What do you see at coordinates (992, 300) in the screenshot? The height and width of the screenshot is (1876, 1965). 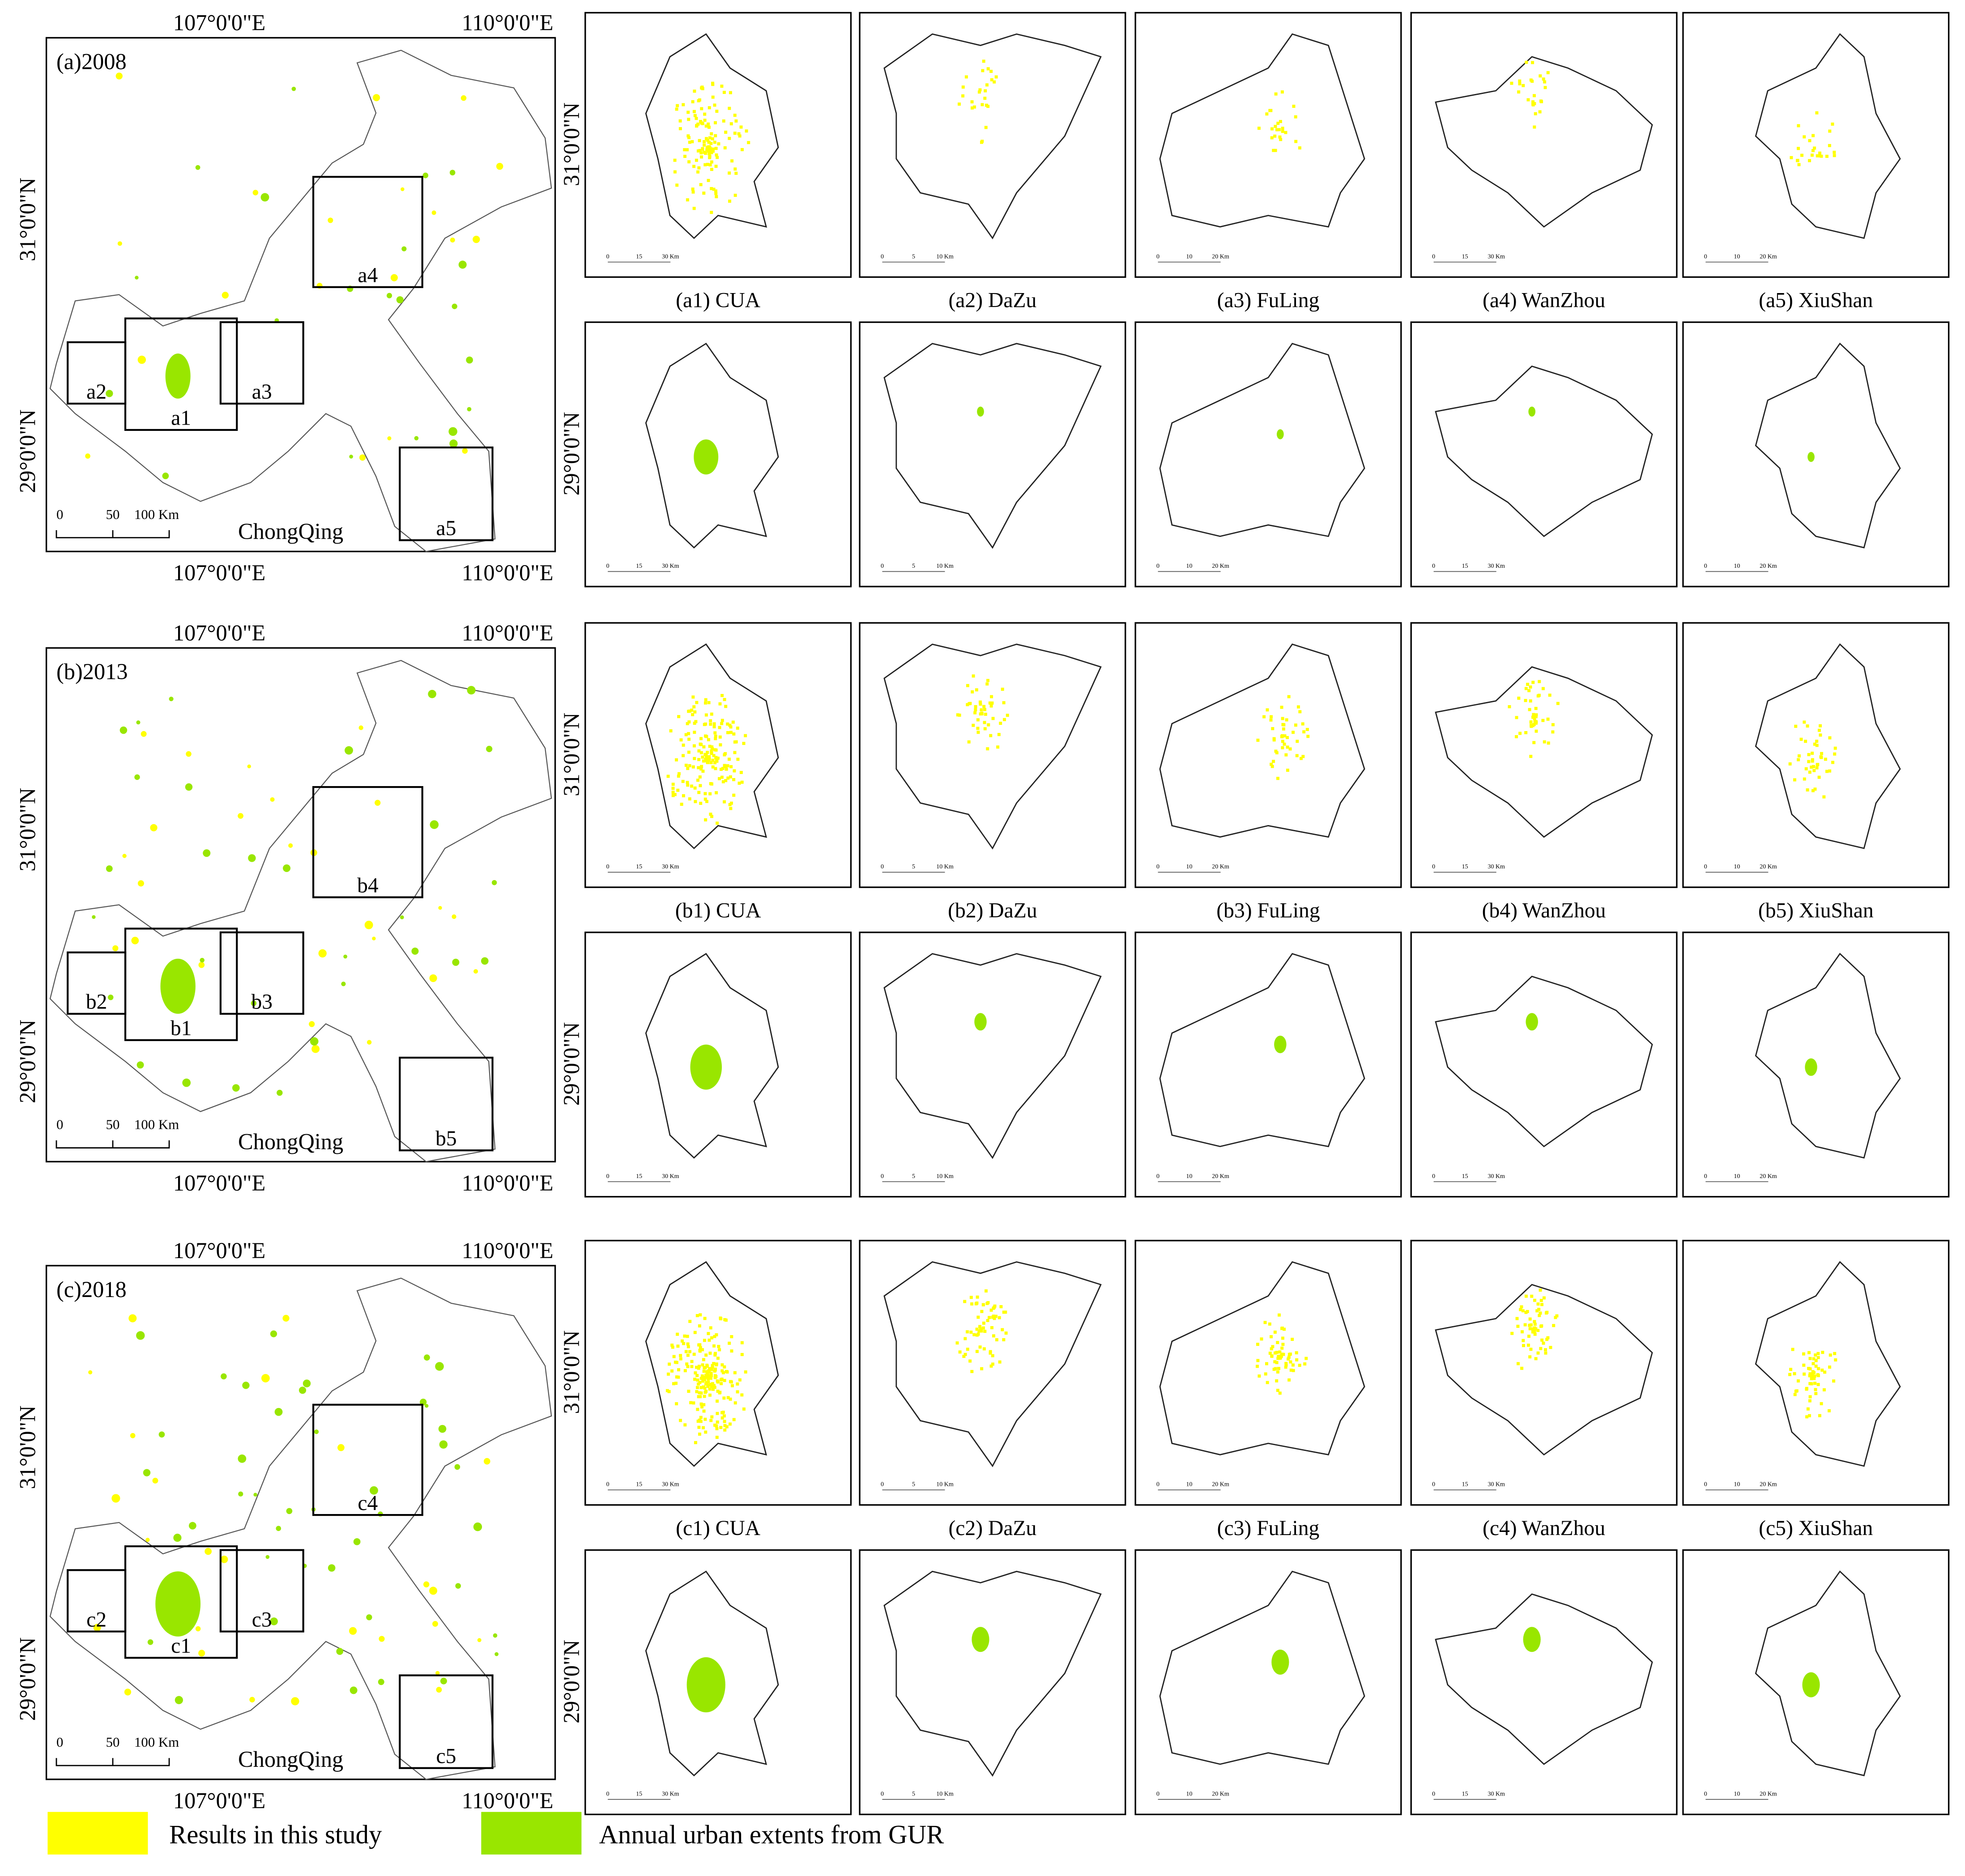 I see `inset-caption: (a2) DaZu` at bounding box center [992, 300].